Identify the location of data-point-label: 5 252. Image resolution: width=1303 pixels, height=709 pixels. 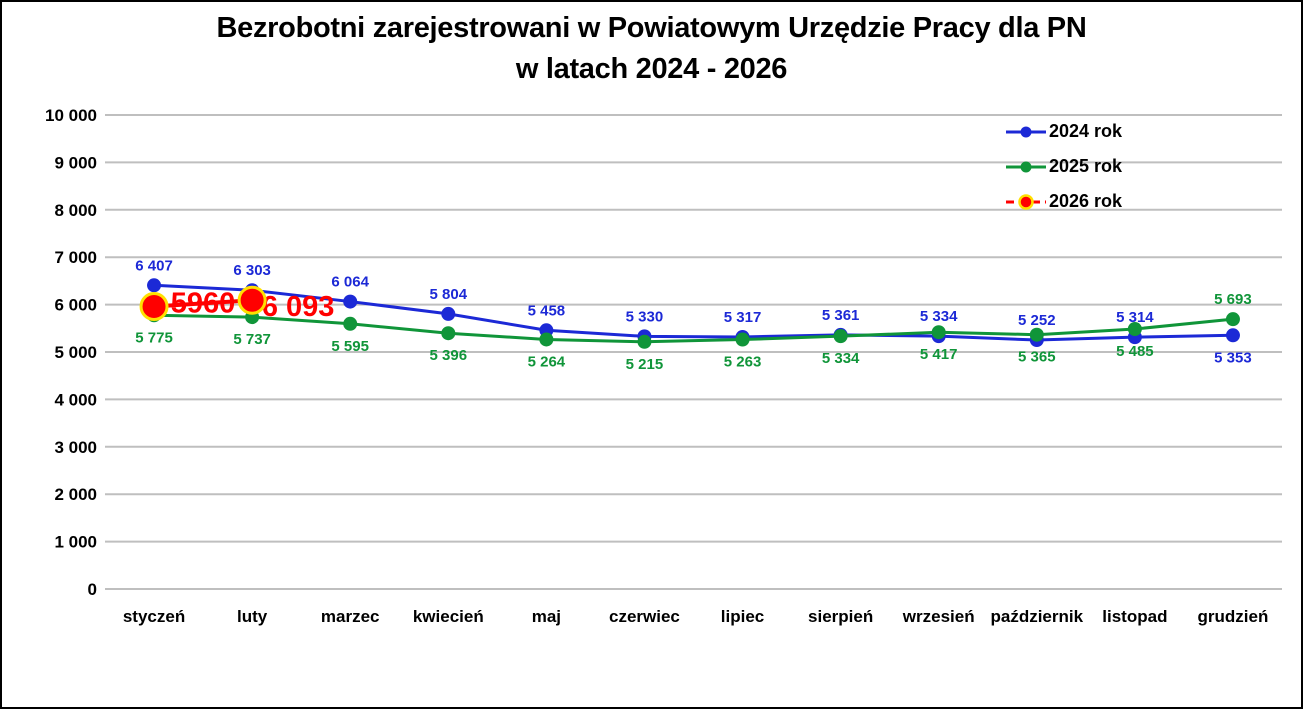
(1037, 320).